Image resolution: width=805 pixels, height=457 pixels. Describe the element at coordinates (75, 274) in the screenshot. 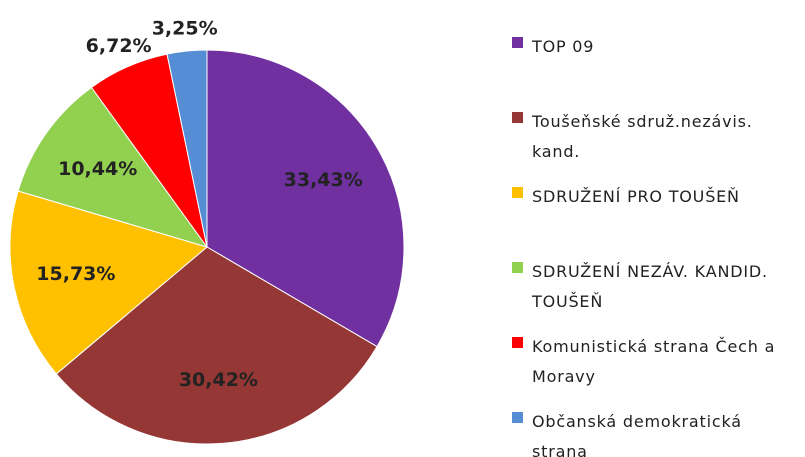

I see `data-label: 15,73%` at that location.